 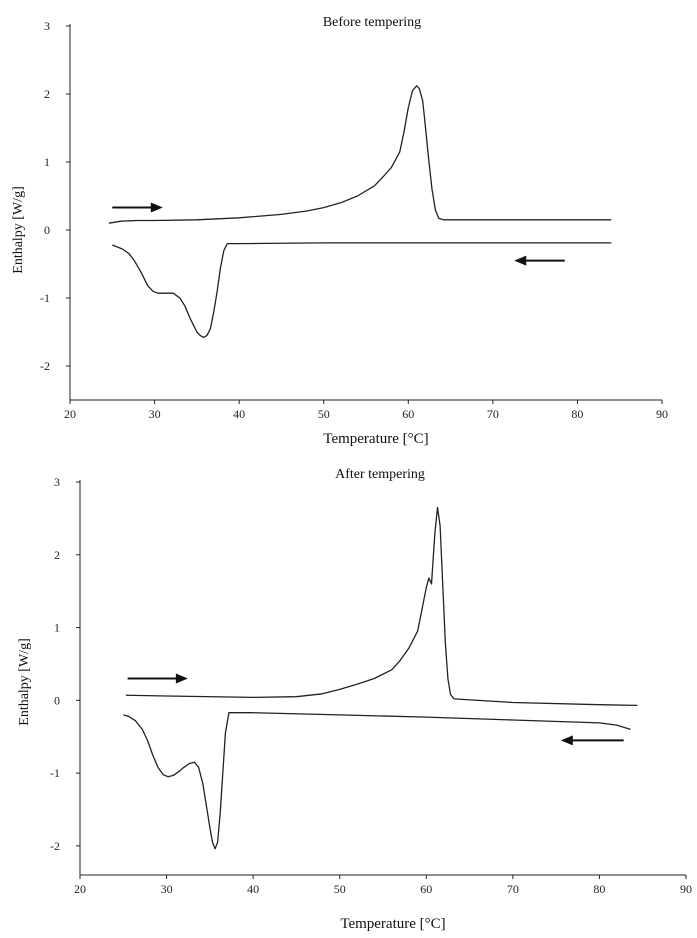 I want to click on chart1-y-tick-label: 2, so click(x=47, y=94).